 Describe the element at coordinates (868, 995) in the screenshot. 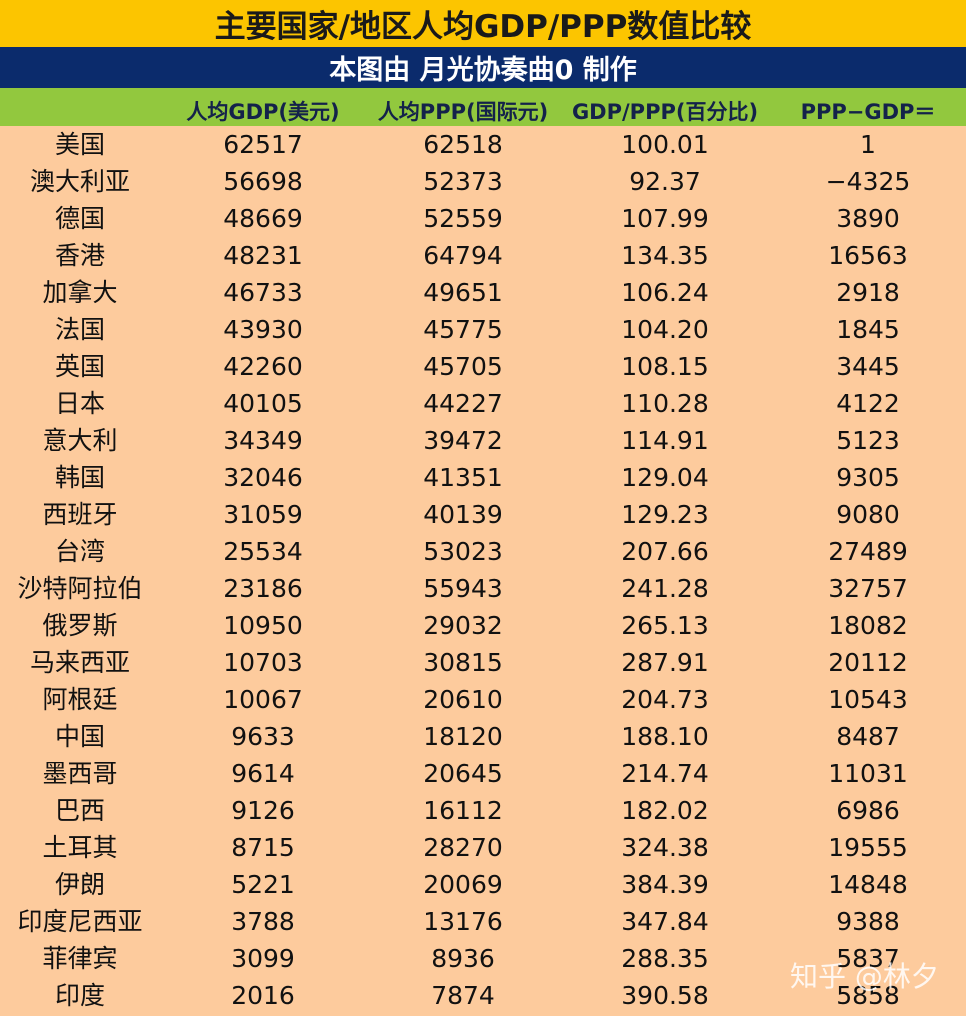

I see `cell-value: 5858` at that location.